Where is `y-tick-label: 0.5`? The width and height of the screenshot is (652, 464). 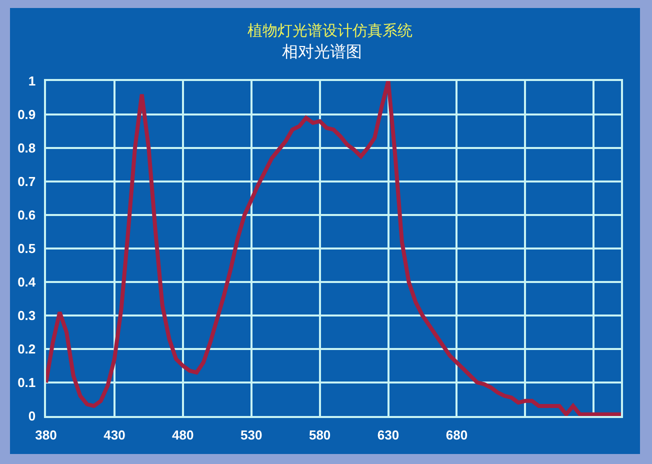 y-tick-label: 0.5 is located at coordinates (27, 248).